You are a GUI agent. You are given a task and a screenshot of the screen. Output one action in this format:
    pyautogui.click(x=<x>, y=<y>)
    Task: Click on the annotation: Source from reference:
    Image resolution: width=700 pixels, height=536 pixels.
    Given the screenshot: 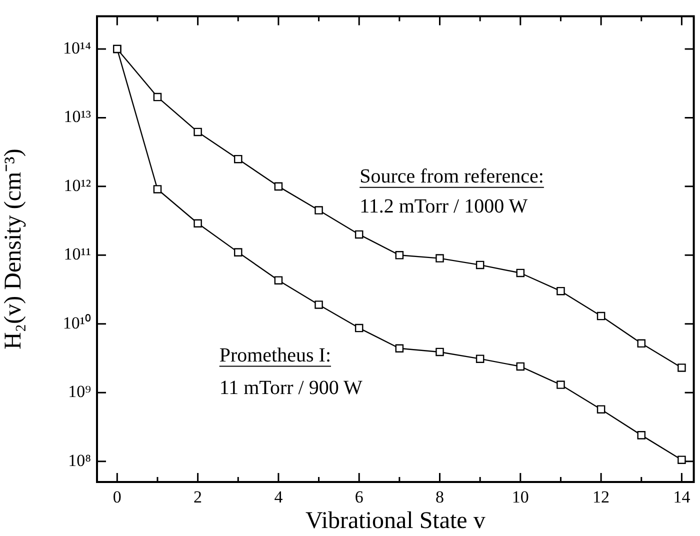 What is the action you would take?
    pyautogui.click(x=452, y=177)
    